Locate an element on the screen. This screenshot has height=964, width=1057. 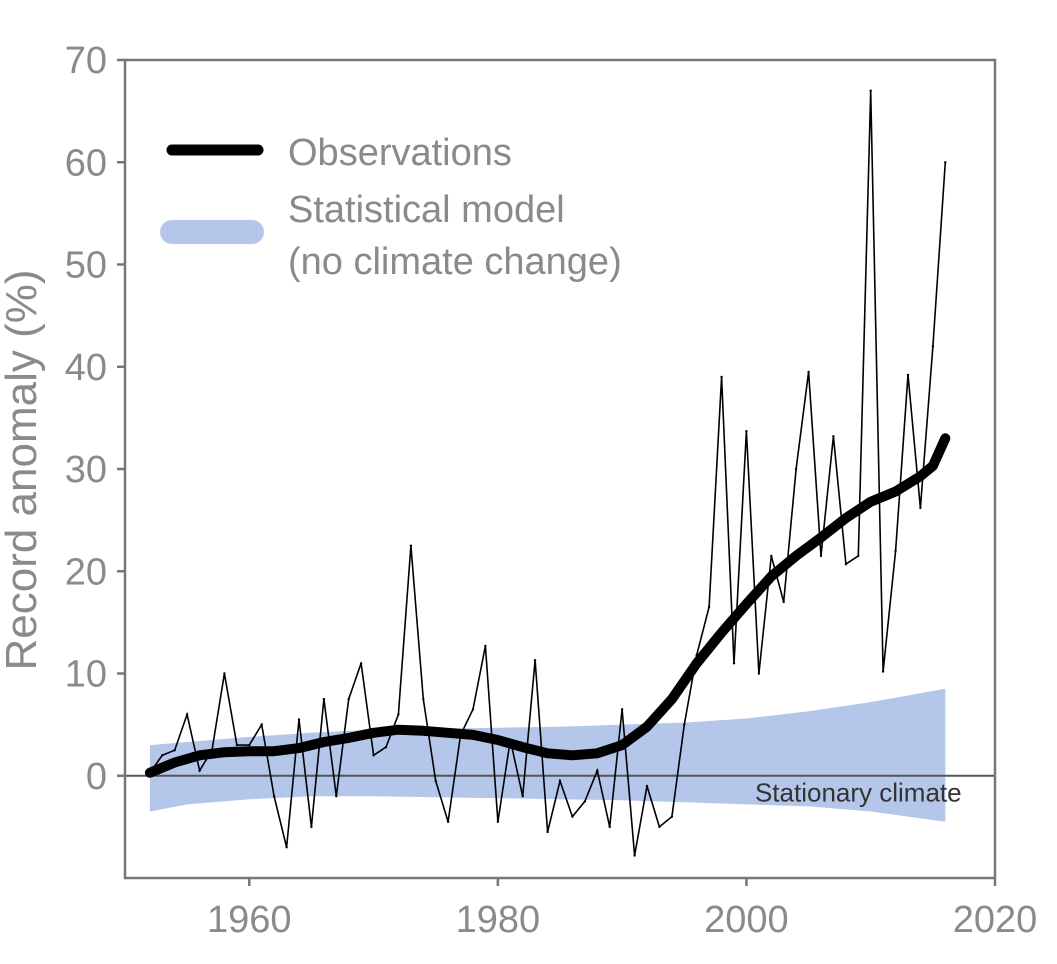
x-tick-label: 2020 is located at coordinates (995, 920).